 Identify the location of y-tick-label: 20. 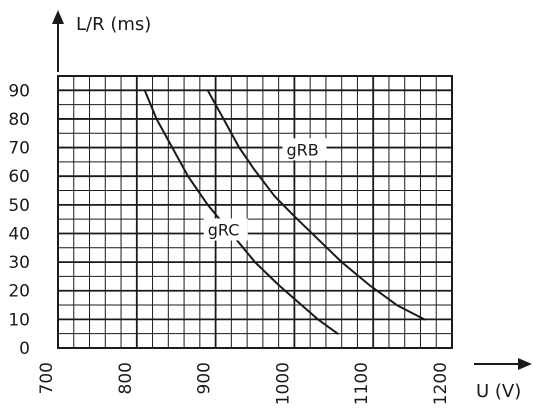
(19, 292).